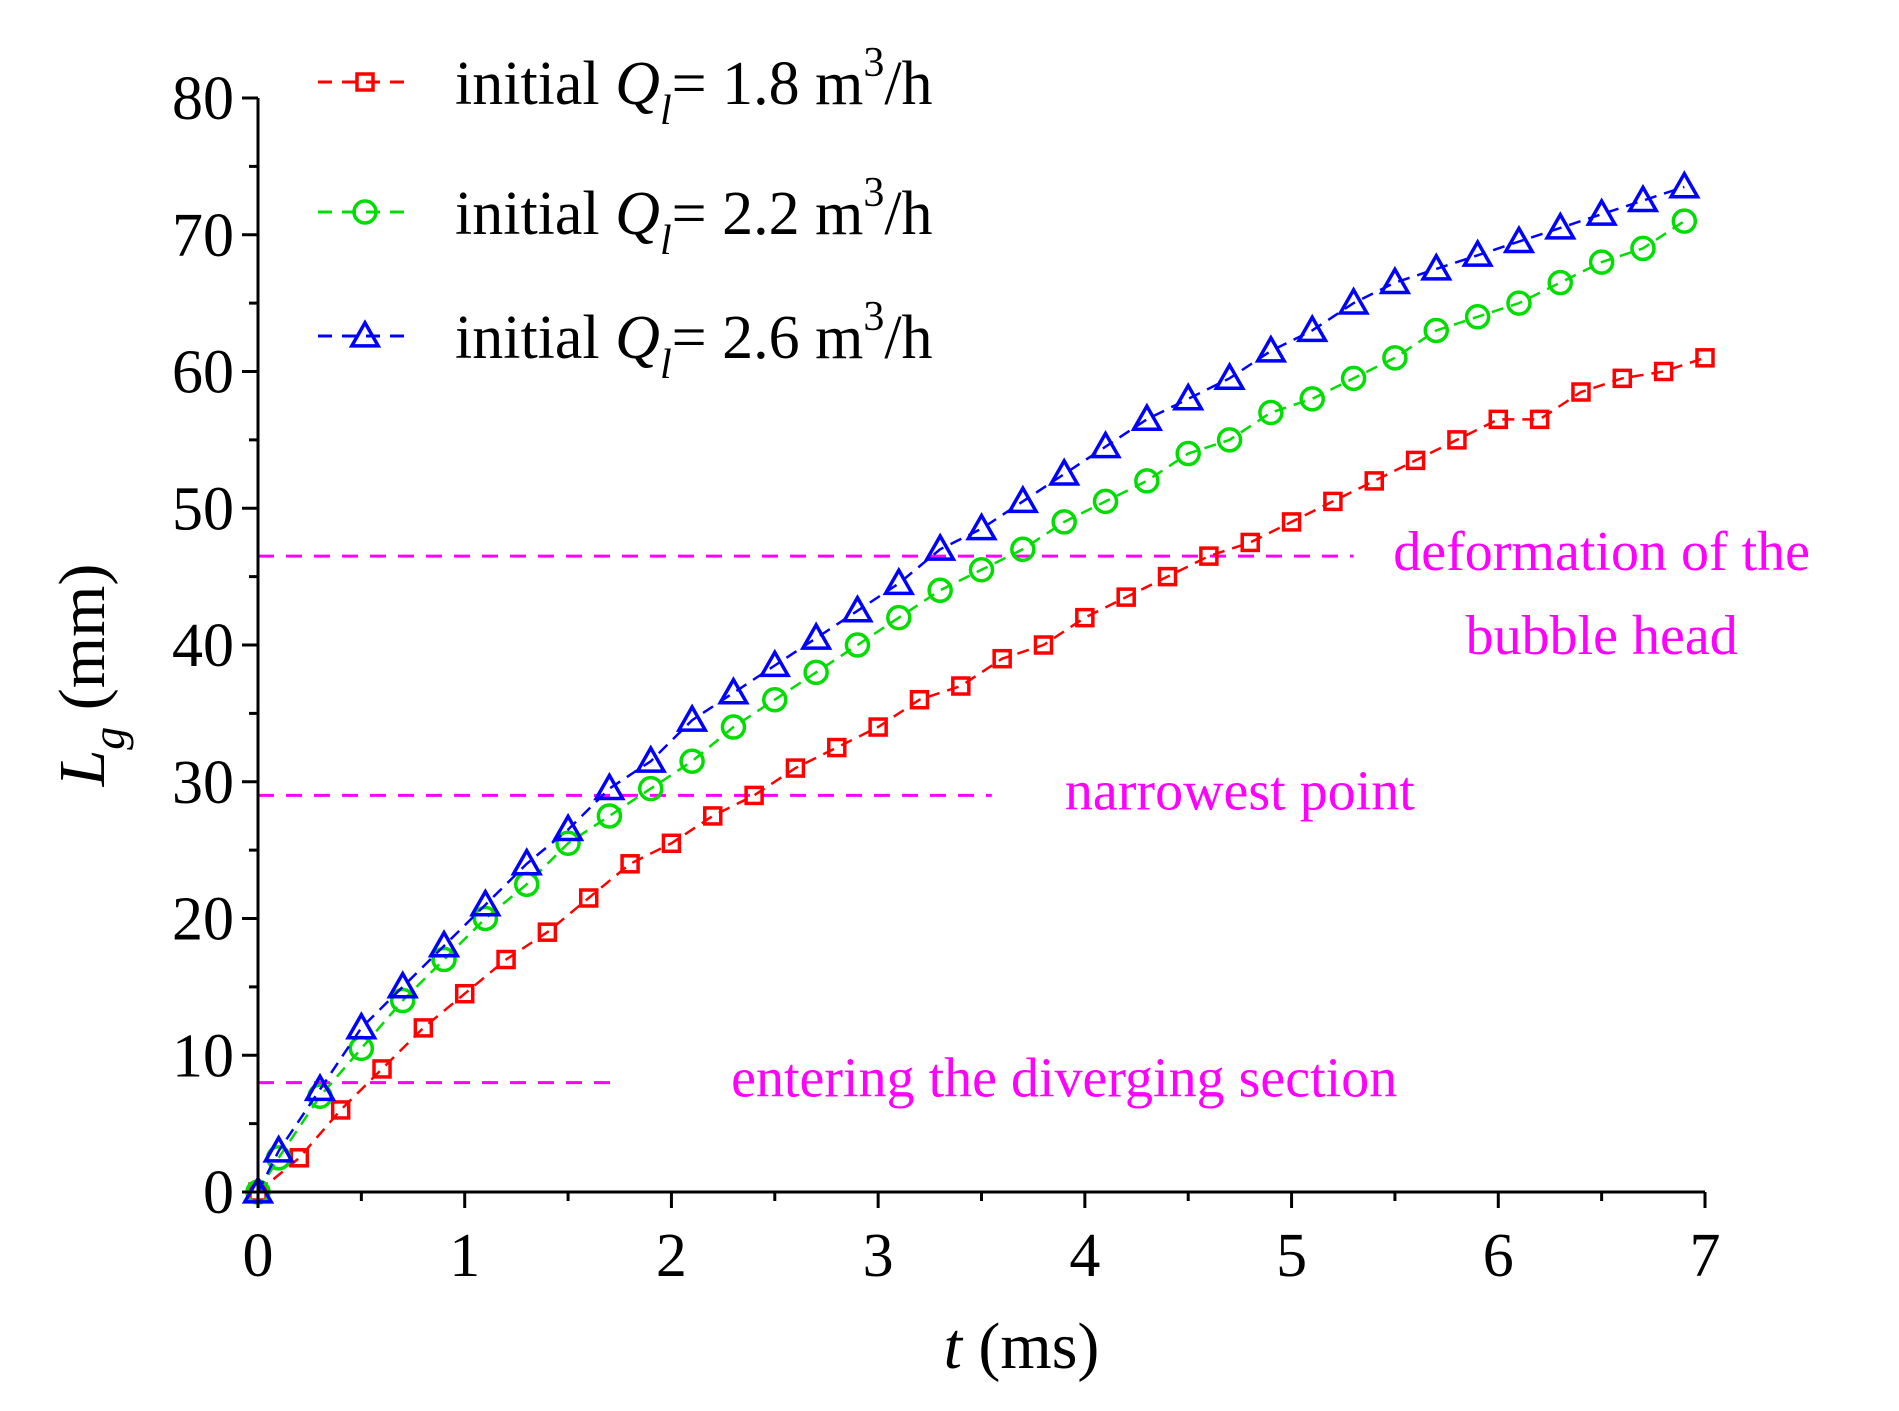 The height and width of the screenshot is (1411, 1899). What do you see at coordinates (1602, 636) in the screenshot?
I see `annotation-0-line-1: bubble head` at bounding box center [1602, 636].